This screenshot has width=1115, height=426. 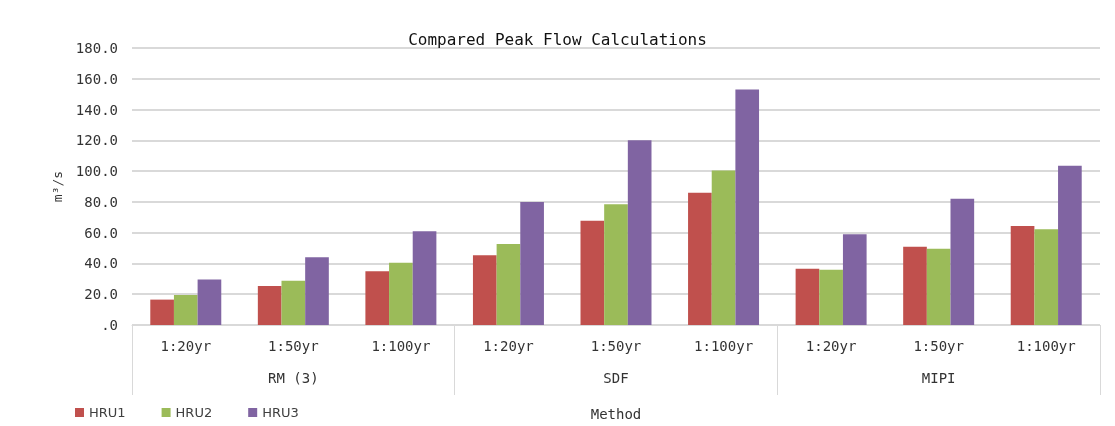 I want to click on chart-title: Compared Peak Flow Calculations, so click(x=557, y=39).